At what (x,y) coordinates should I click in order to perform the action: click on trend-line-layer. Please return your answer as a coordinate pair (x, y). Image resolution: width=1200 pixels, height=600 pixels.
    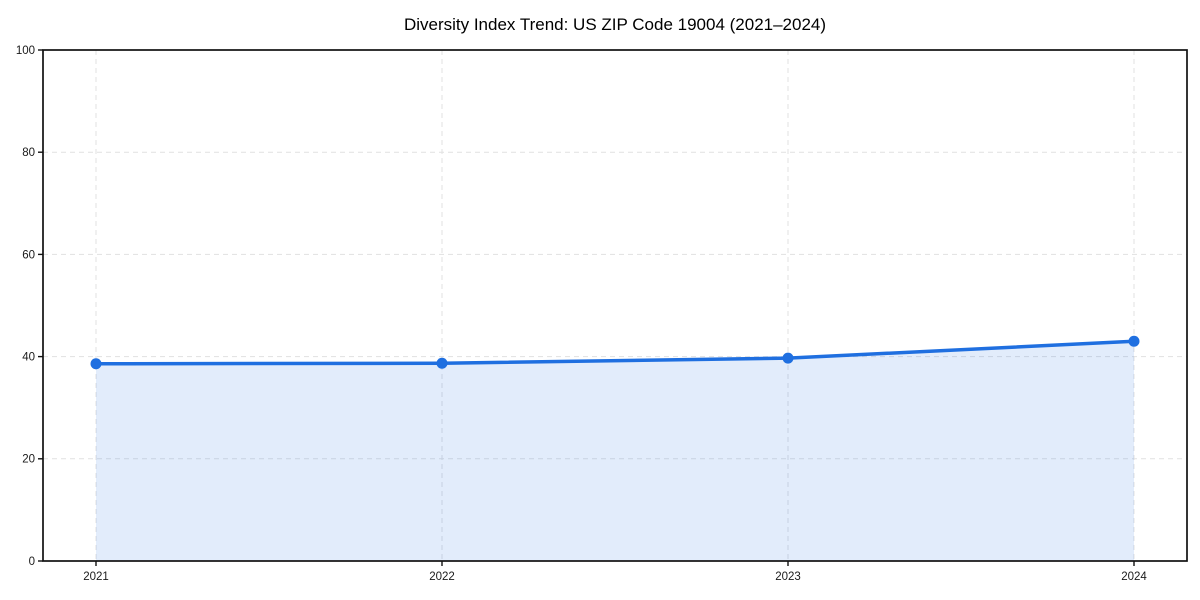
    Looking at the image, I should click on (615, 352).